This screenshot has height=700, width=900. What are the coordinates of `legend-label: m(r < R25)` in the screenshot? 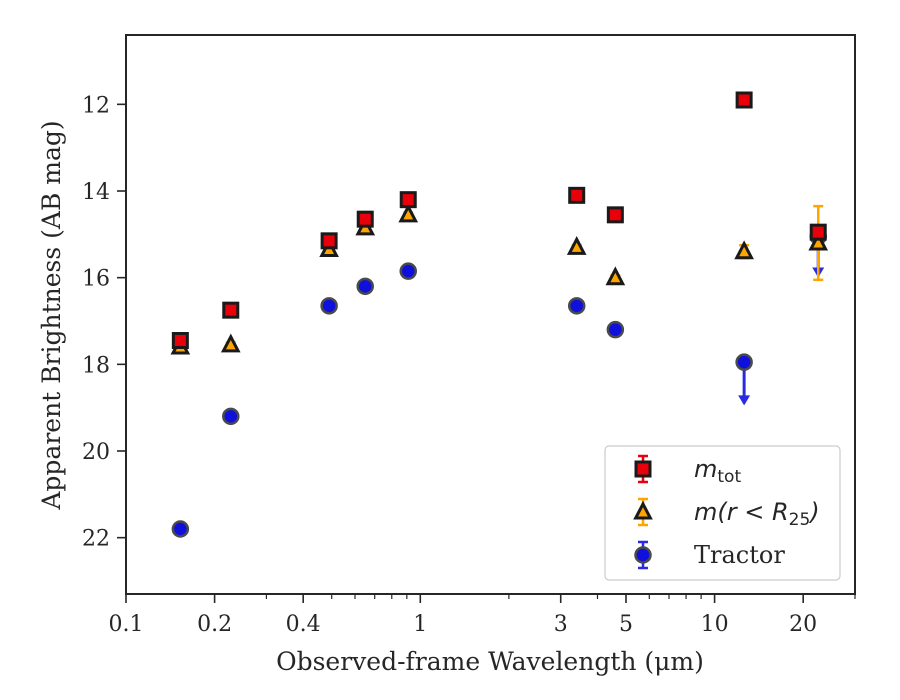 It's located at (757, 514).